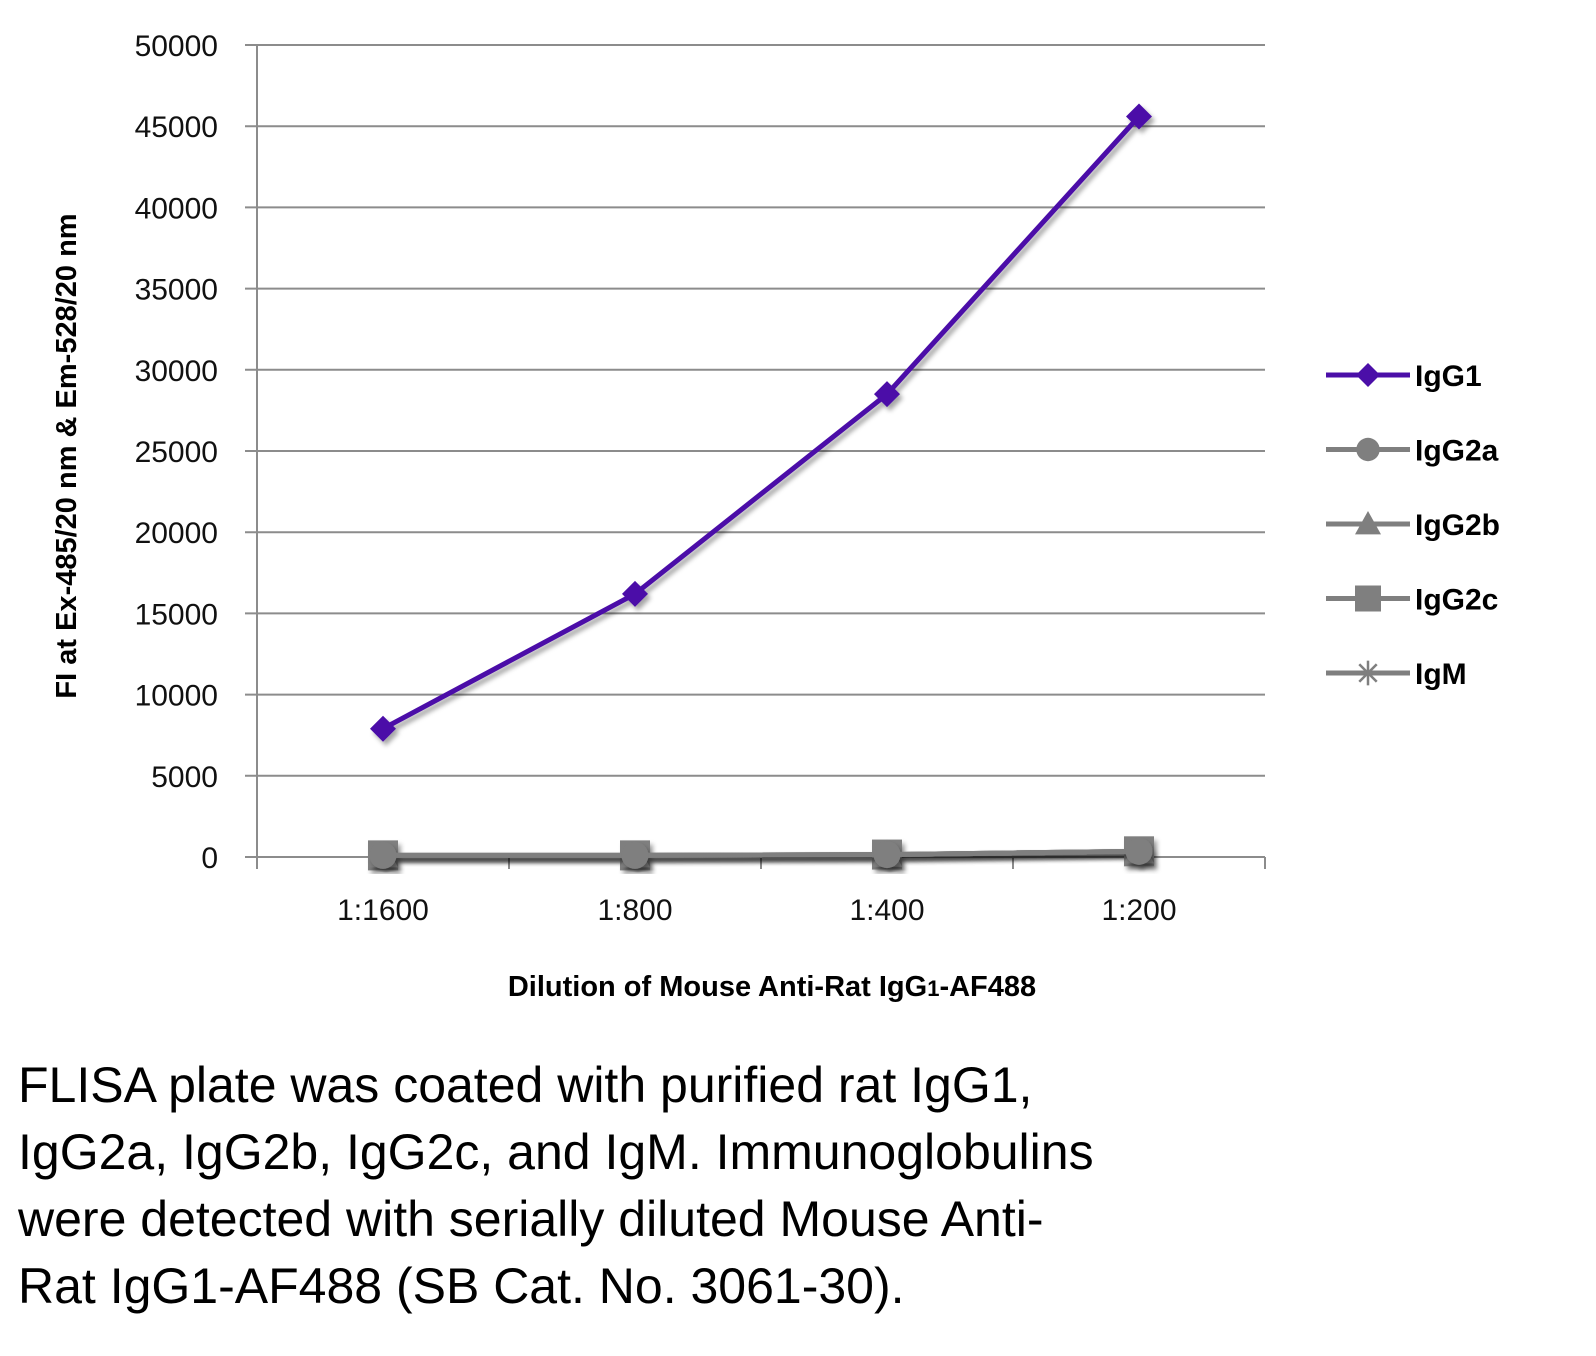 Image resolution: width=1596 pixels, height=1356 pixels. I want to click on y-tick-label: 30000, so click(176, 371).